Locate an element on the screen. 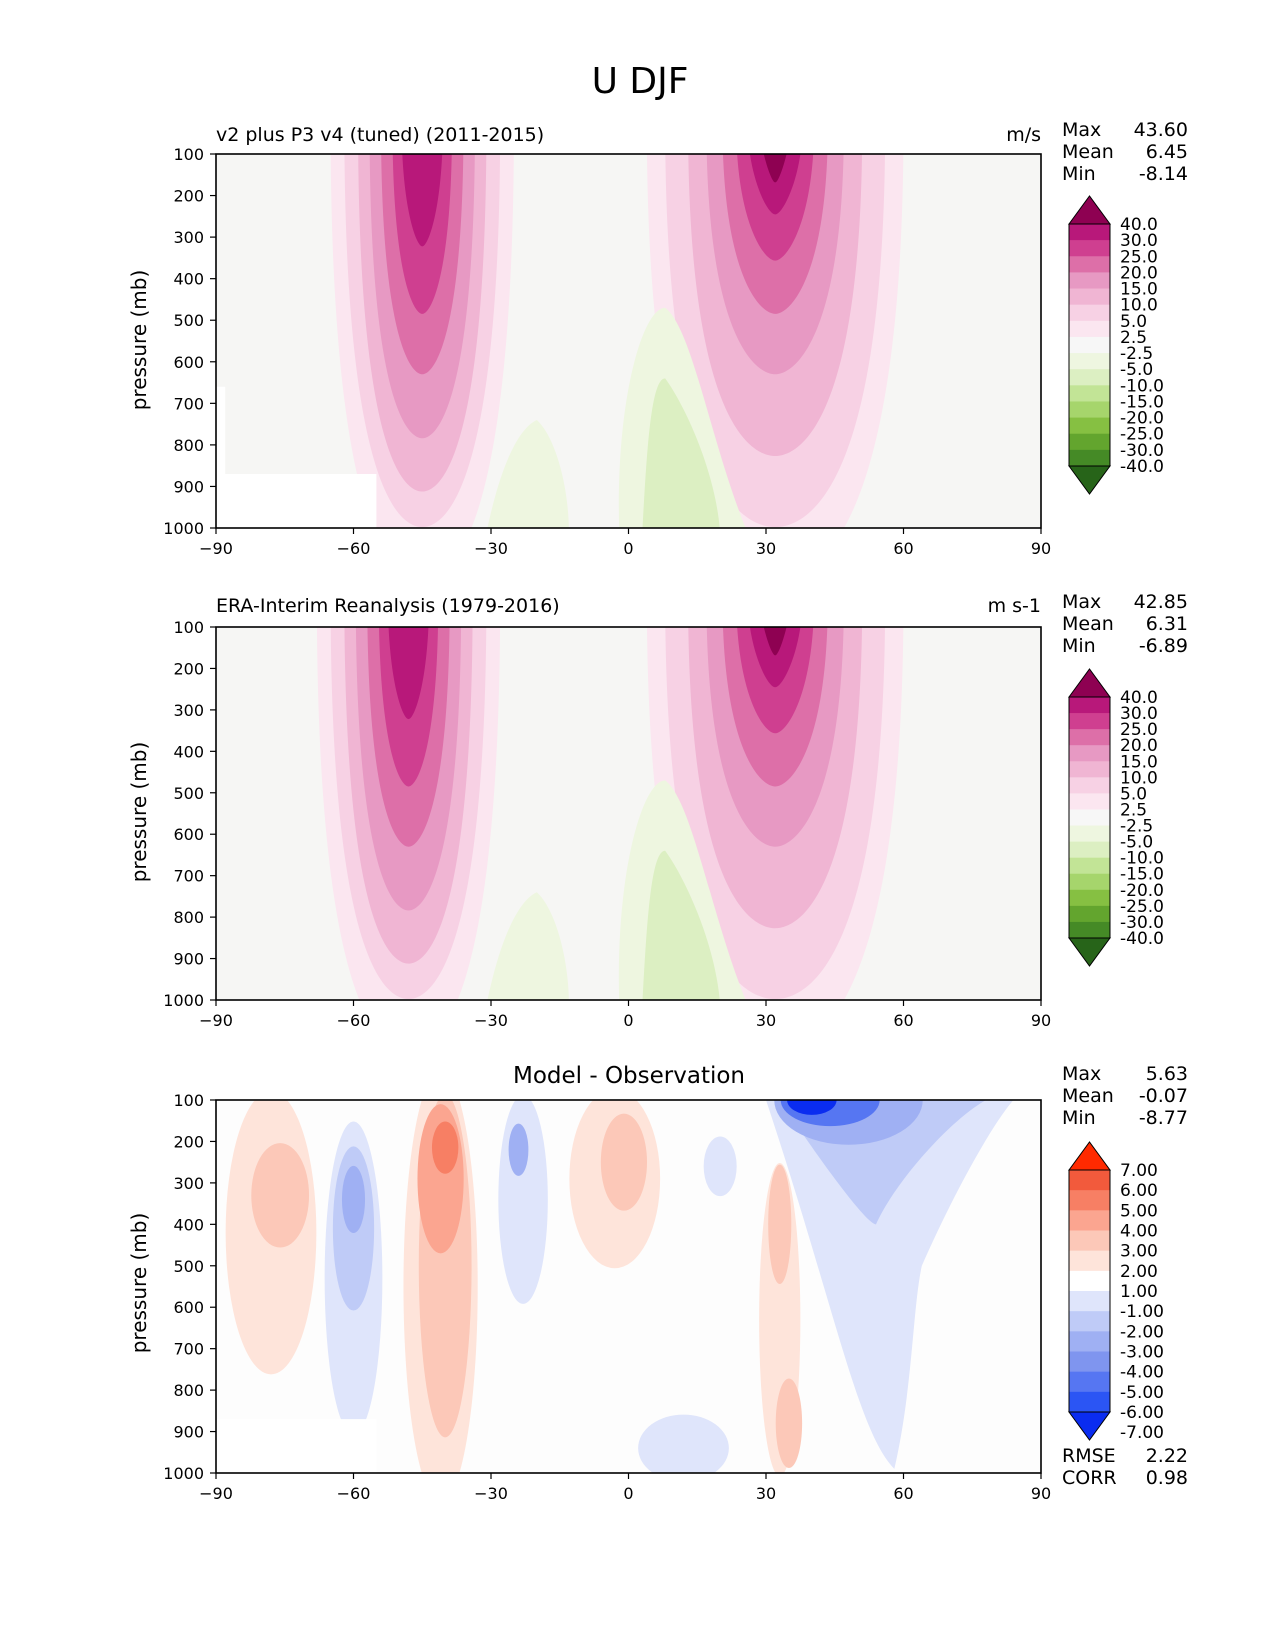 This screenshot has width=1275, height=1650. colorbar-label: -25.0 is located at coordinates (1142, 435).